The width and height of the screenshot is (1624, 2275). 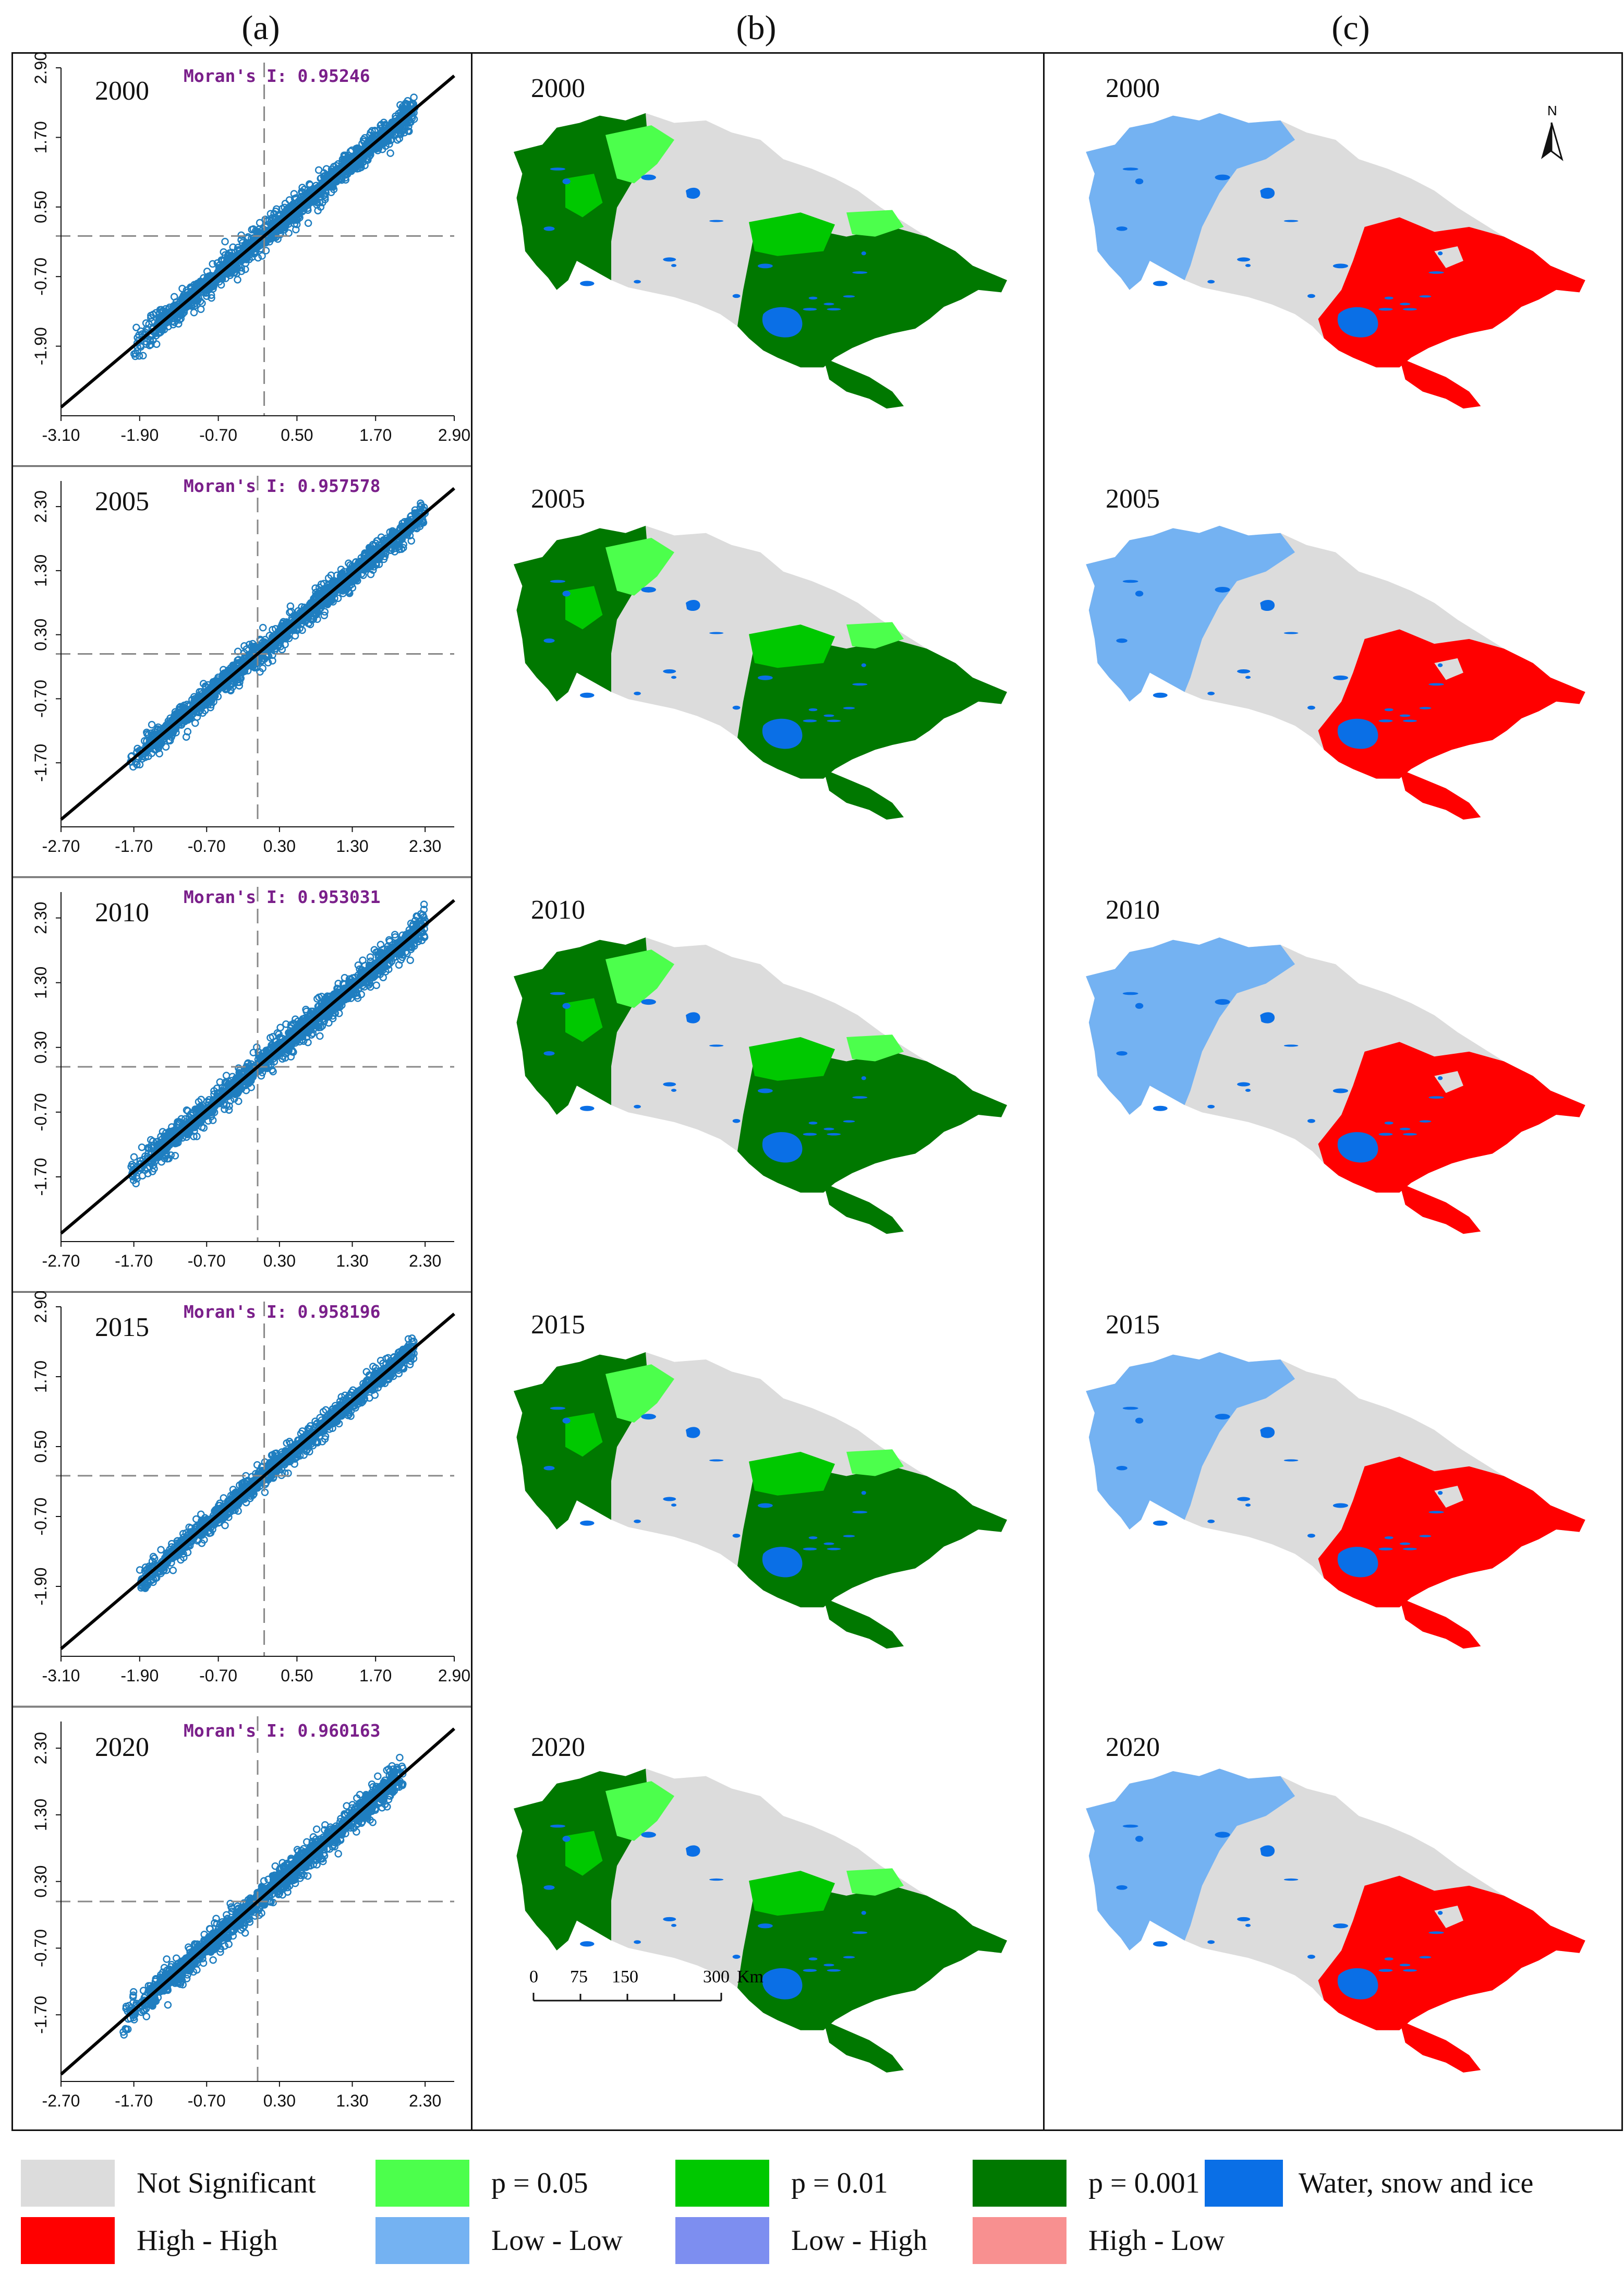 What do you see at coordinates (61, 435) in the screenshot?
I see `x-tick-label: -3.10` at bounding box center [61, 435].